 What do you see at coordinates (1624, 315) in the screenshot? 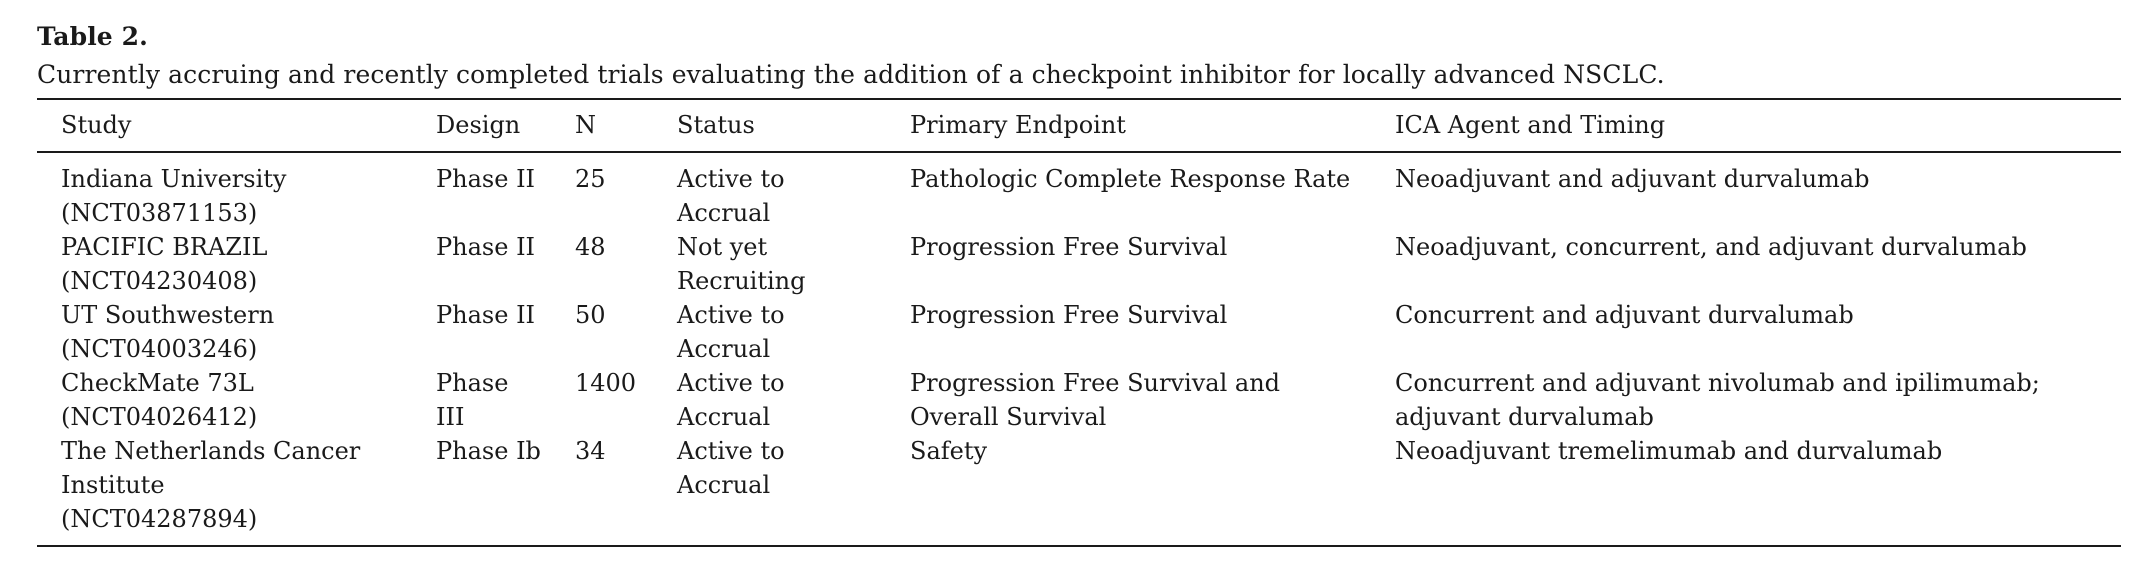
I see `cell-agent: Concurrent and adjuvant durvalumab` at bounding box center [1624, 315].